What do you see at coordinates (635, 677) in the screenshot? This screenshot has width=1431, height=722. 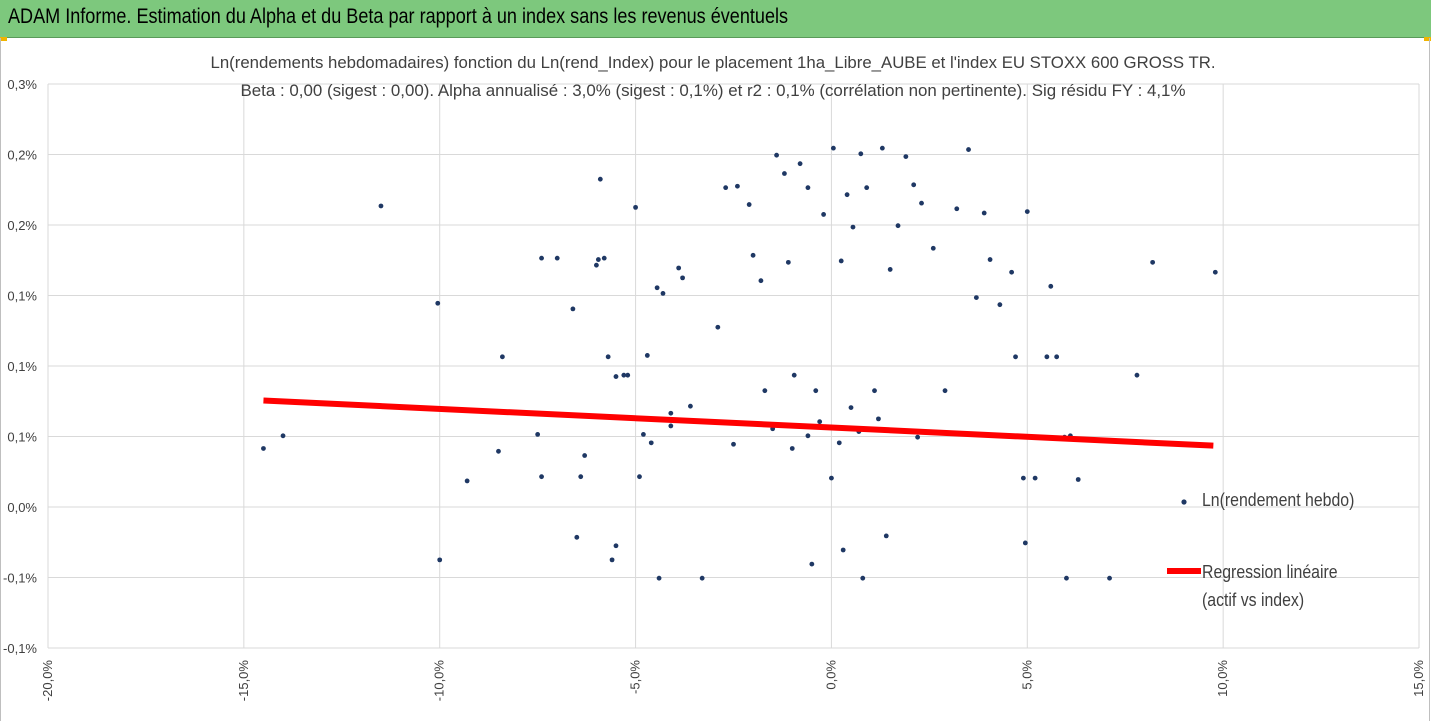 I see `x-tick-label: -5,0%` at bounding box center [635, 677].